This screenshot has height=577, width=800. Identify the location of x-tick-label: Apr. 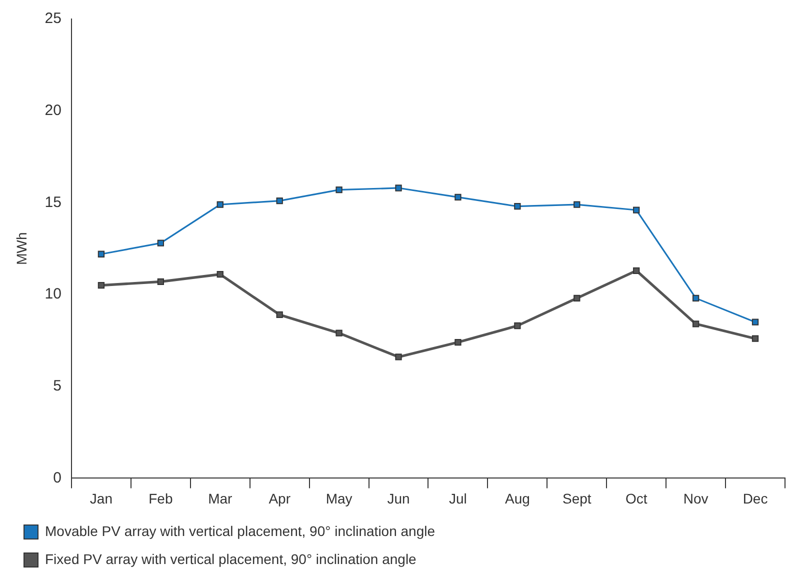
(279, 498).